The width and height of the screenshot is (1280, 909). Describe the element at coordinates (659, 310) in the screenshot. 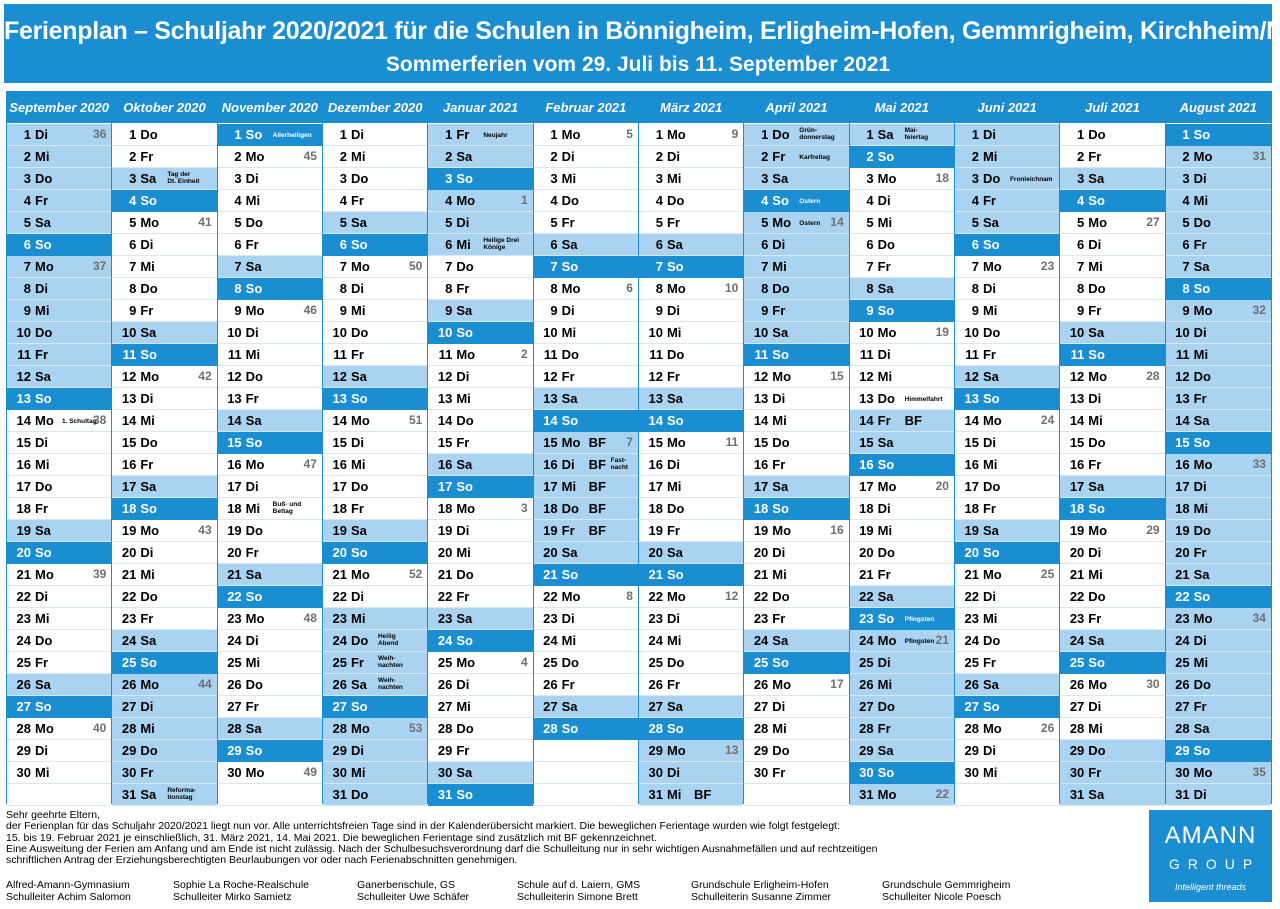

I see `day-number: 9` at that location.